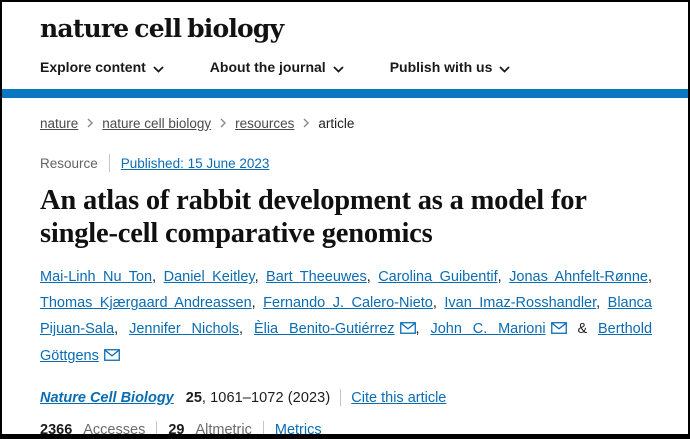 The image size is (690, 439). What do you see at coordinates (93, 67) in the screenshot?
I see `nav-item-label: Explore content` at bounding box center [93, 67].